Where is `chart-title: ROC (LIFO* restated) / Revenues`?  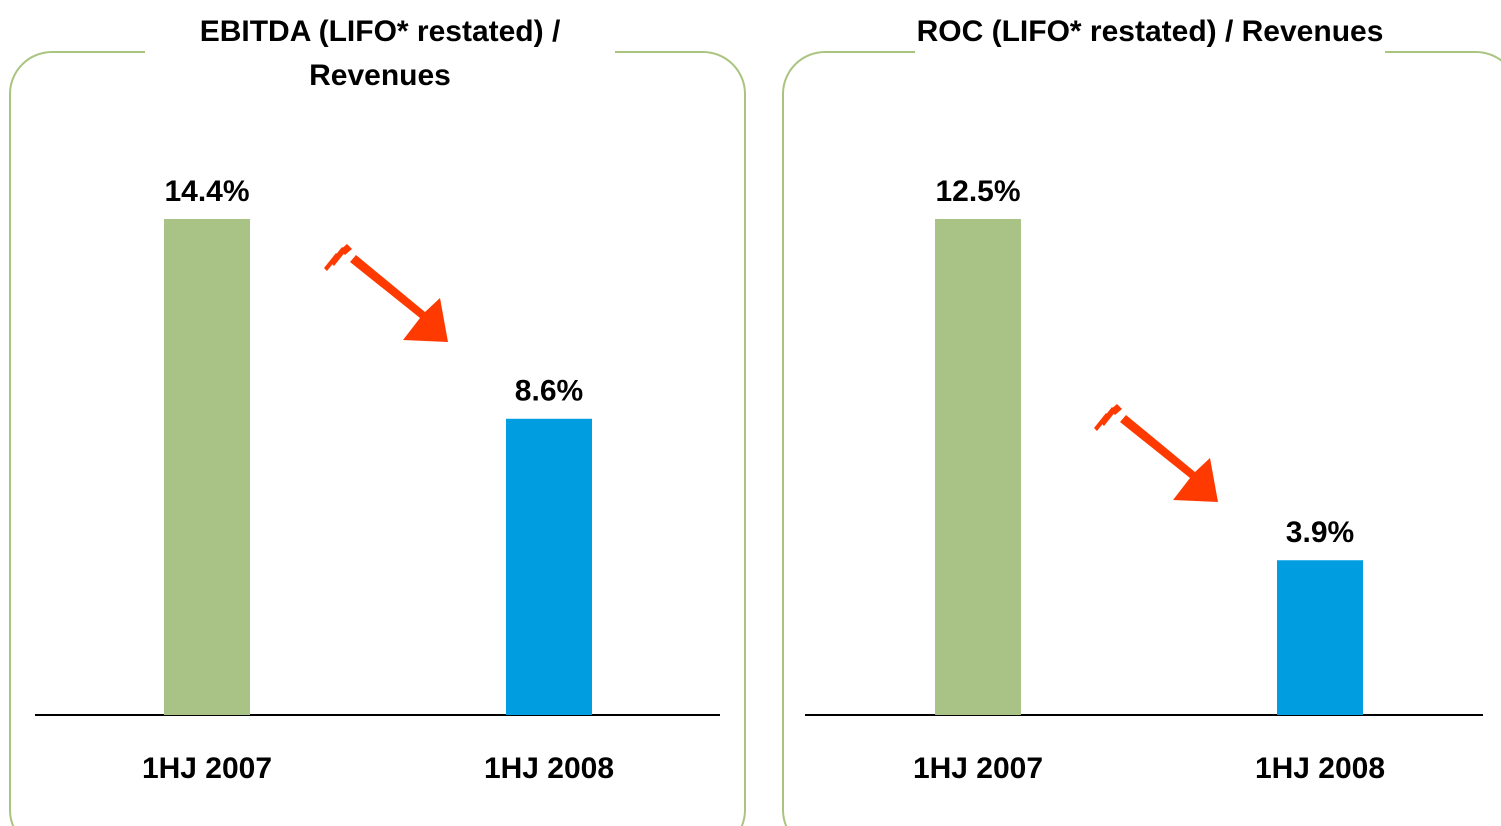
chart-title: ROC (LIFO* restated) / Revenues is located at coordinates (1150, 32).